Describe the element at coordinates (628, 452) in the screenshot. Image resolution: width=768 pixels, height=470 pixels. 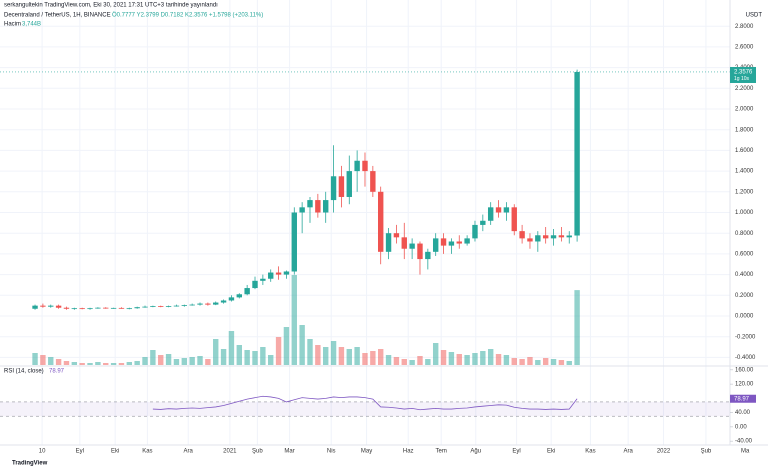
I see `x-tick-label: Ara` at that location.